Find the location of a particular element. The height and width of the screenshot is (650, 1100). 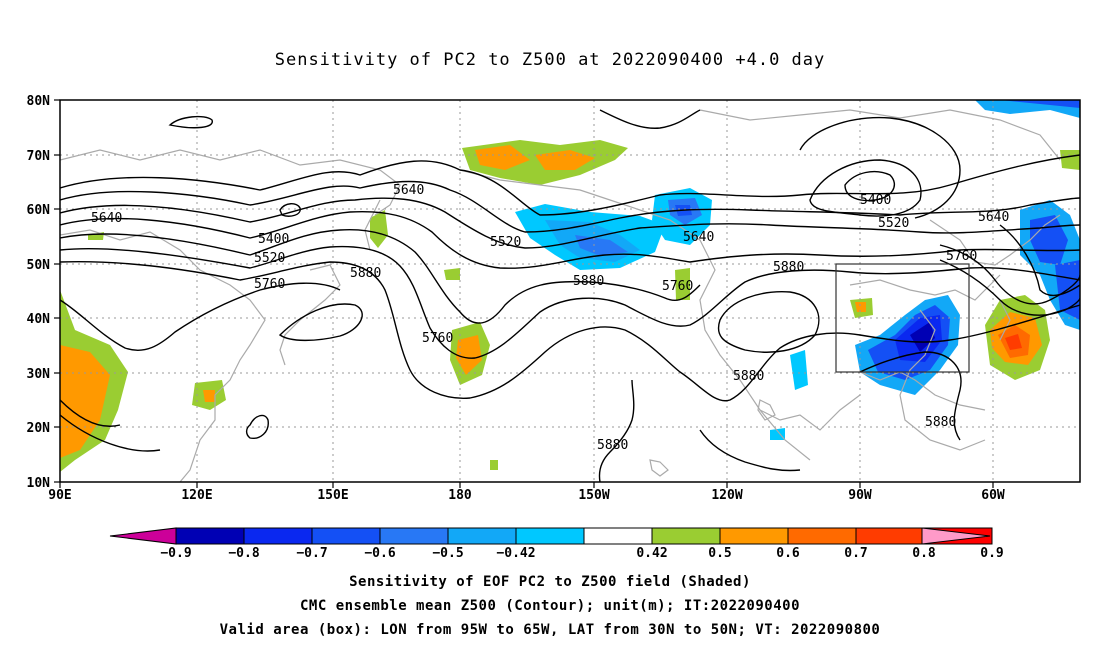

longitude-labels: 90E 120E 150E 180 150W 120W 90W 60W is located at coordinates (526, 495).